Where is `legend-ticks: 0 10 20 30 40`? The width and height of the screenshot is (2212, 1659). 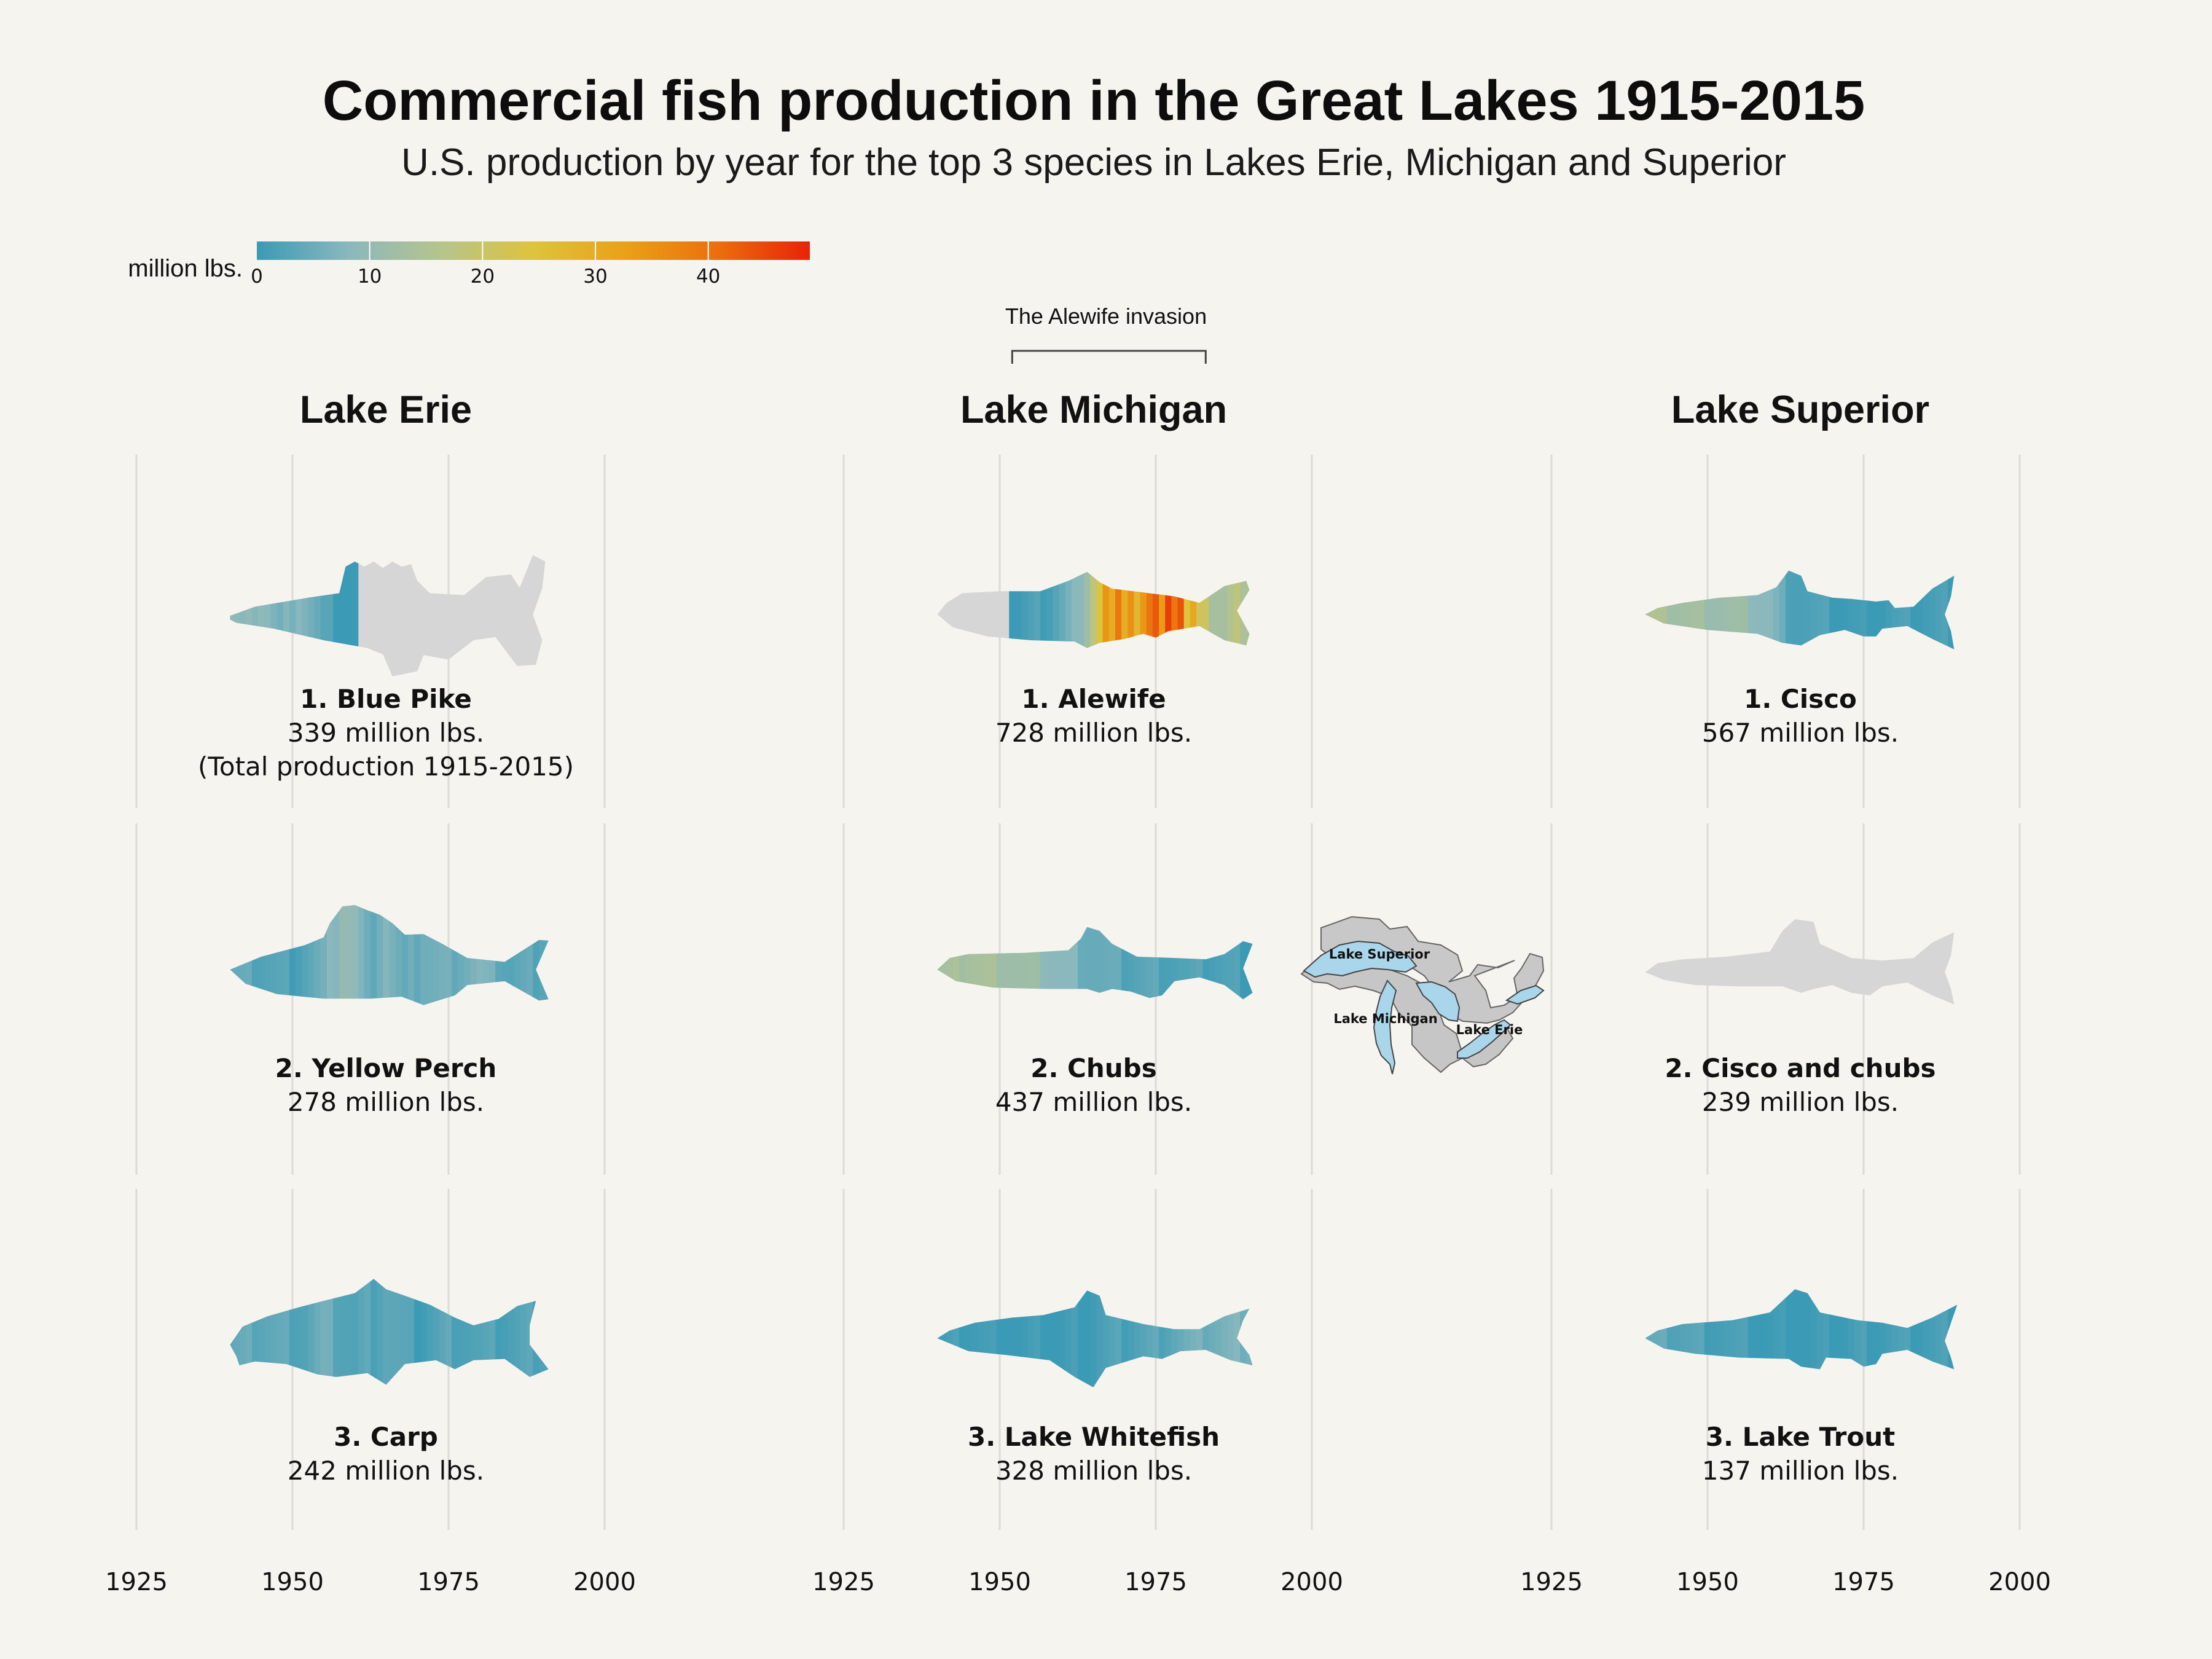 legend-ticks: 0 10 20 30 40 is located at coordinates (485, 264).